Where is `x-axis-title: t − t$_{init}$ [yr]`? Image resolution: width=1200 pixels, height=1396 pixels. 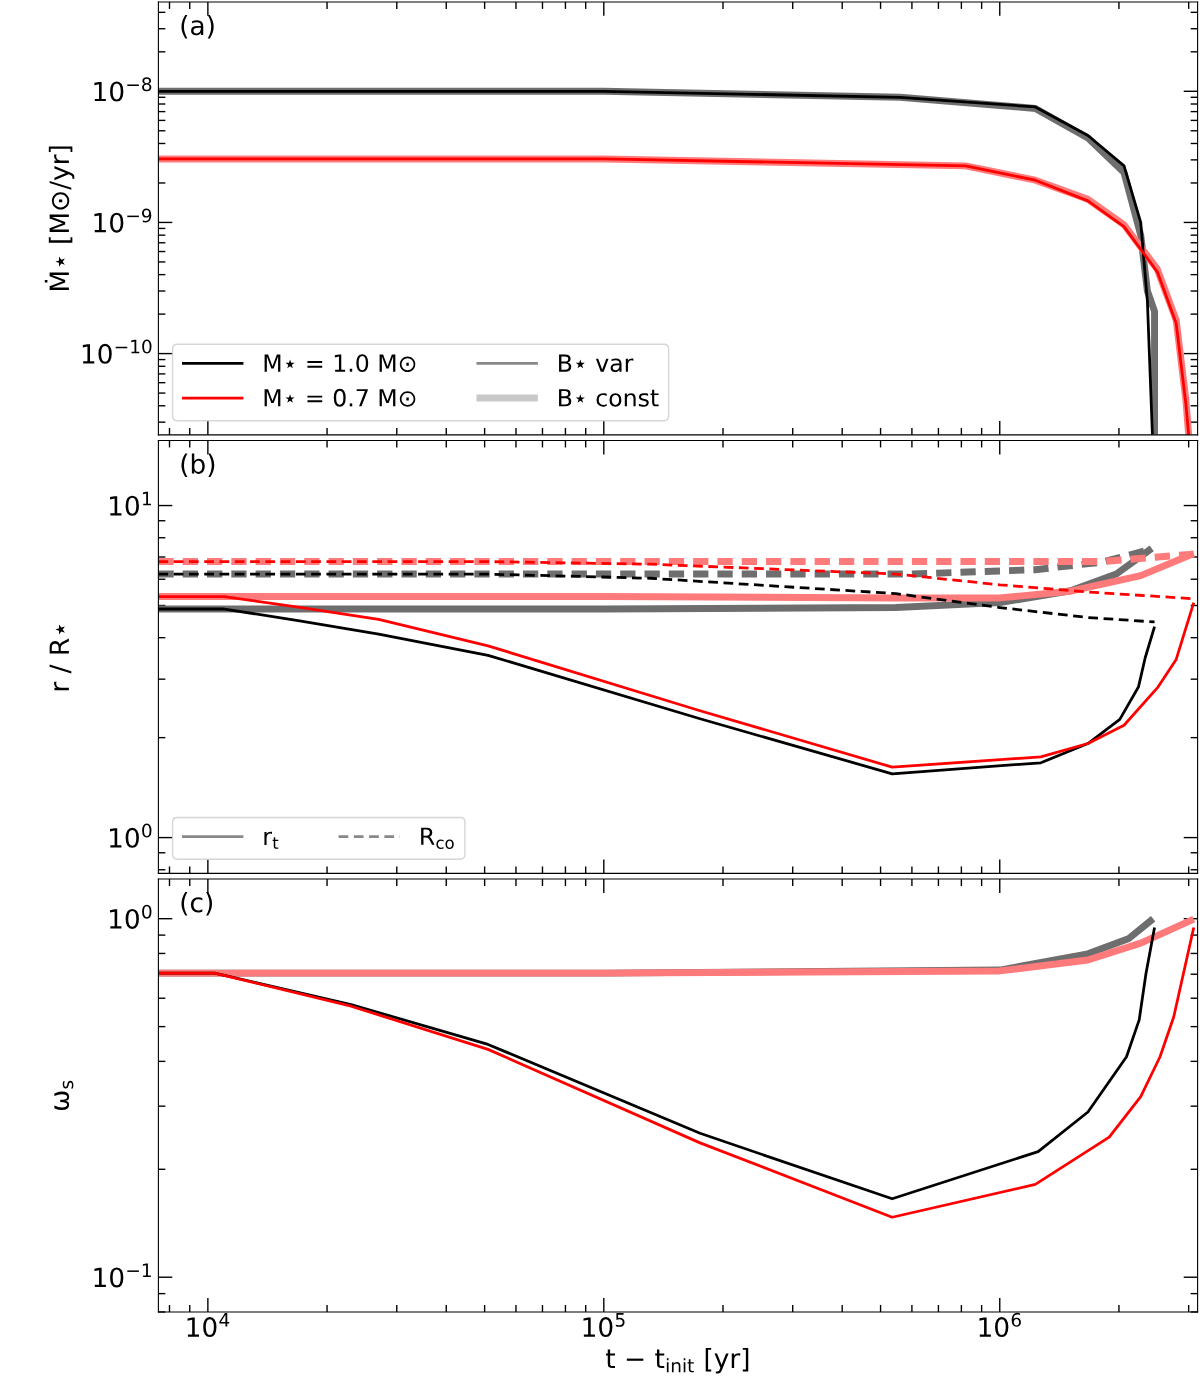 x-axis-title: t − t$_{init}$ [yr] is located at coordinates (677, 1360).